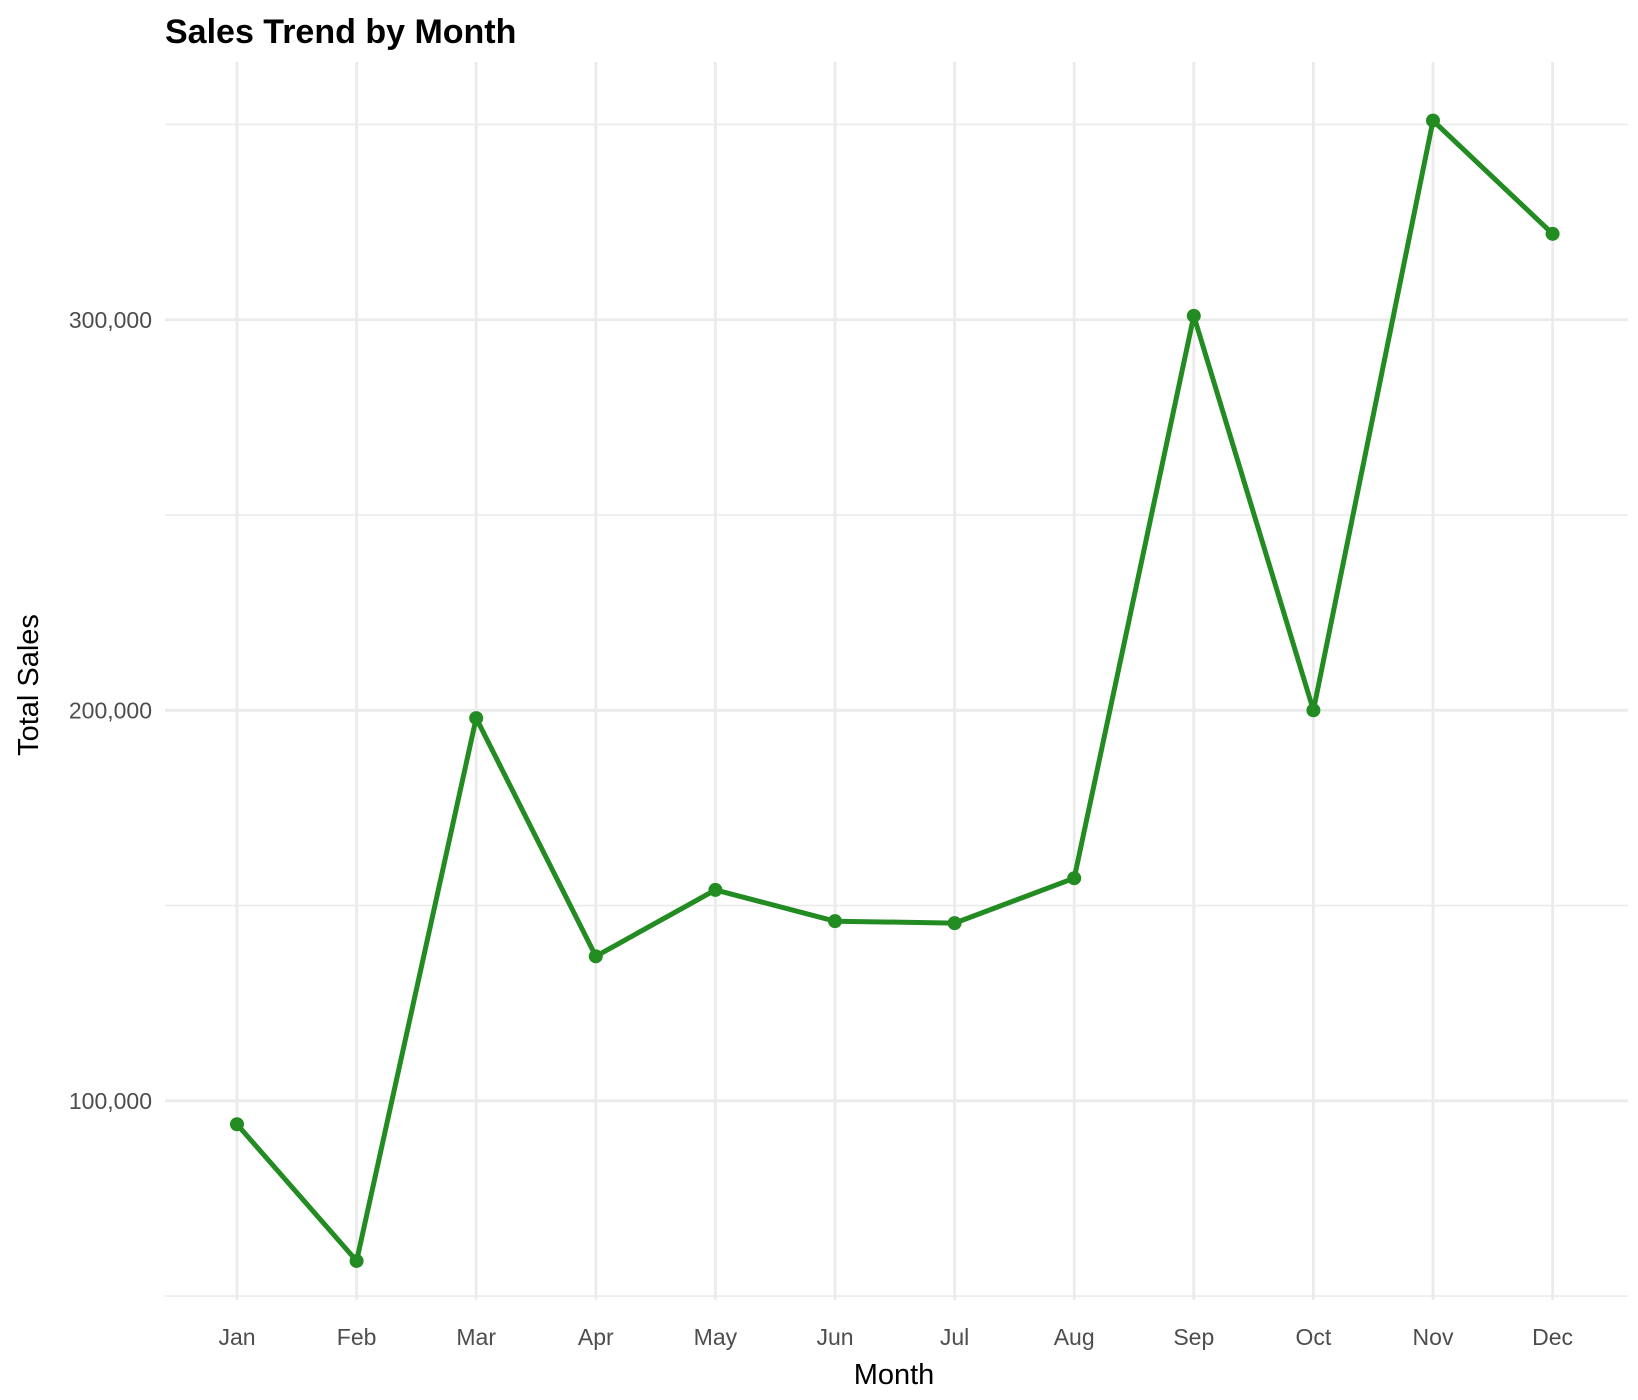  I want to click on x-tick-label-jul: Jul, so click(954, 1337).